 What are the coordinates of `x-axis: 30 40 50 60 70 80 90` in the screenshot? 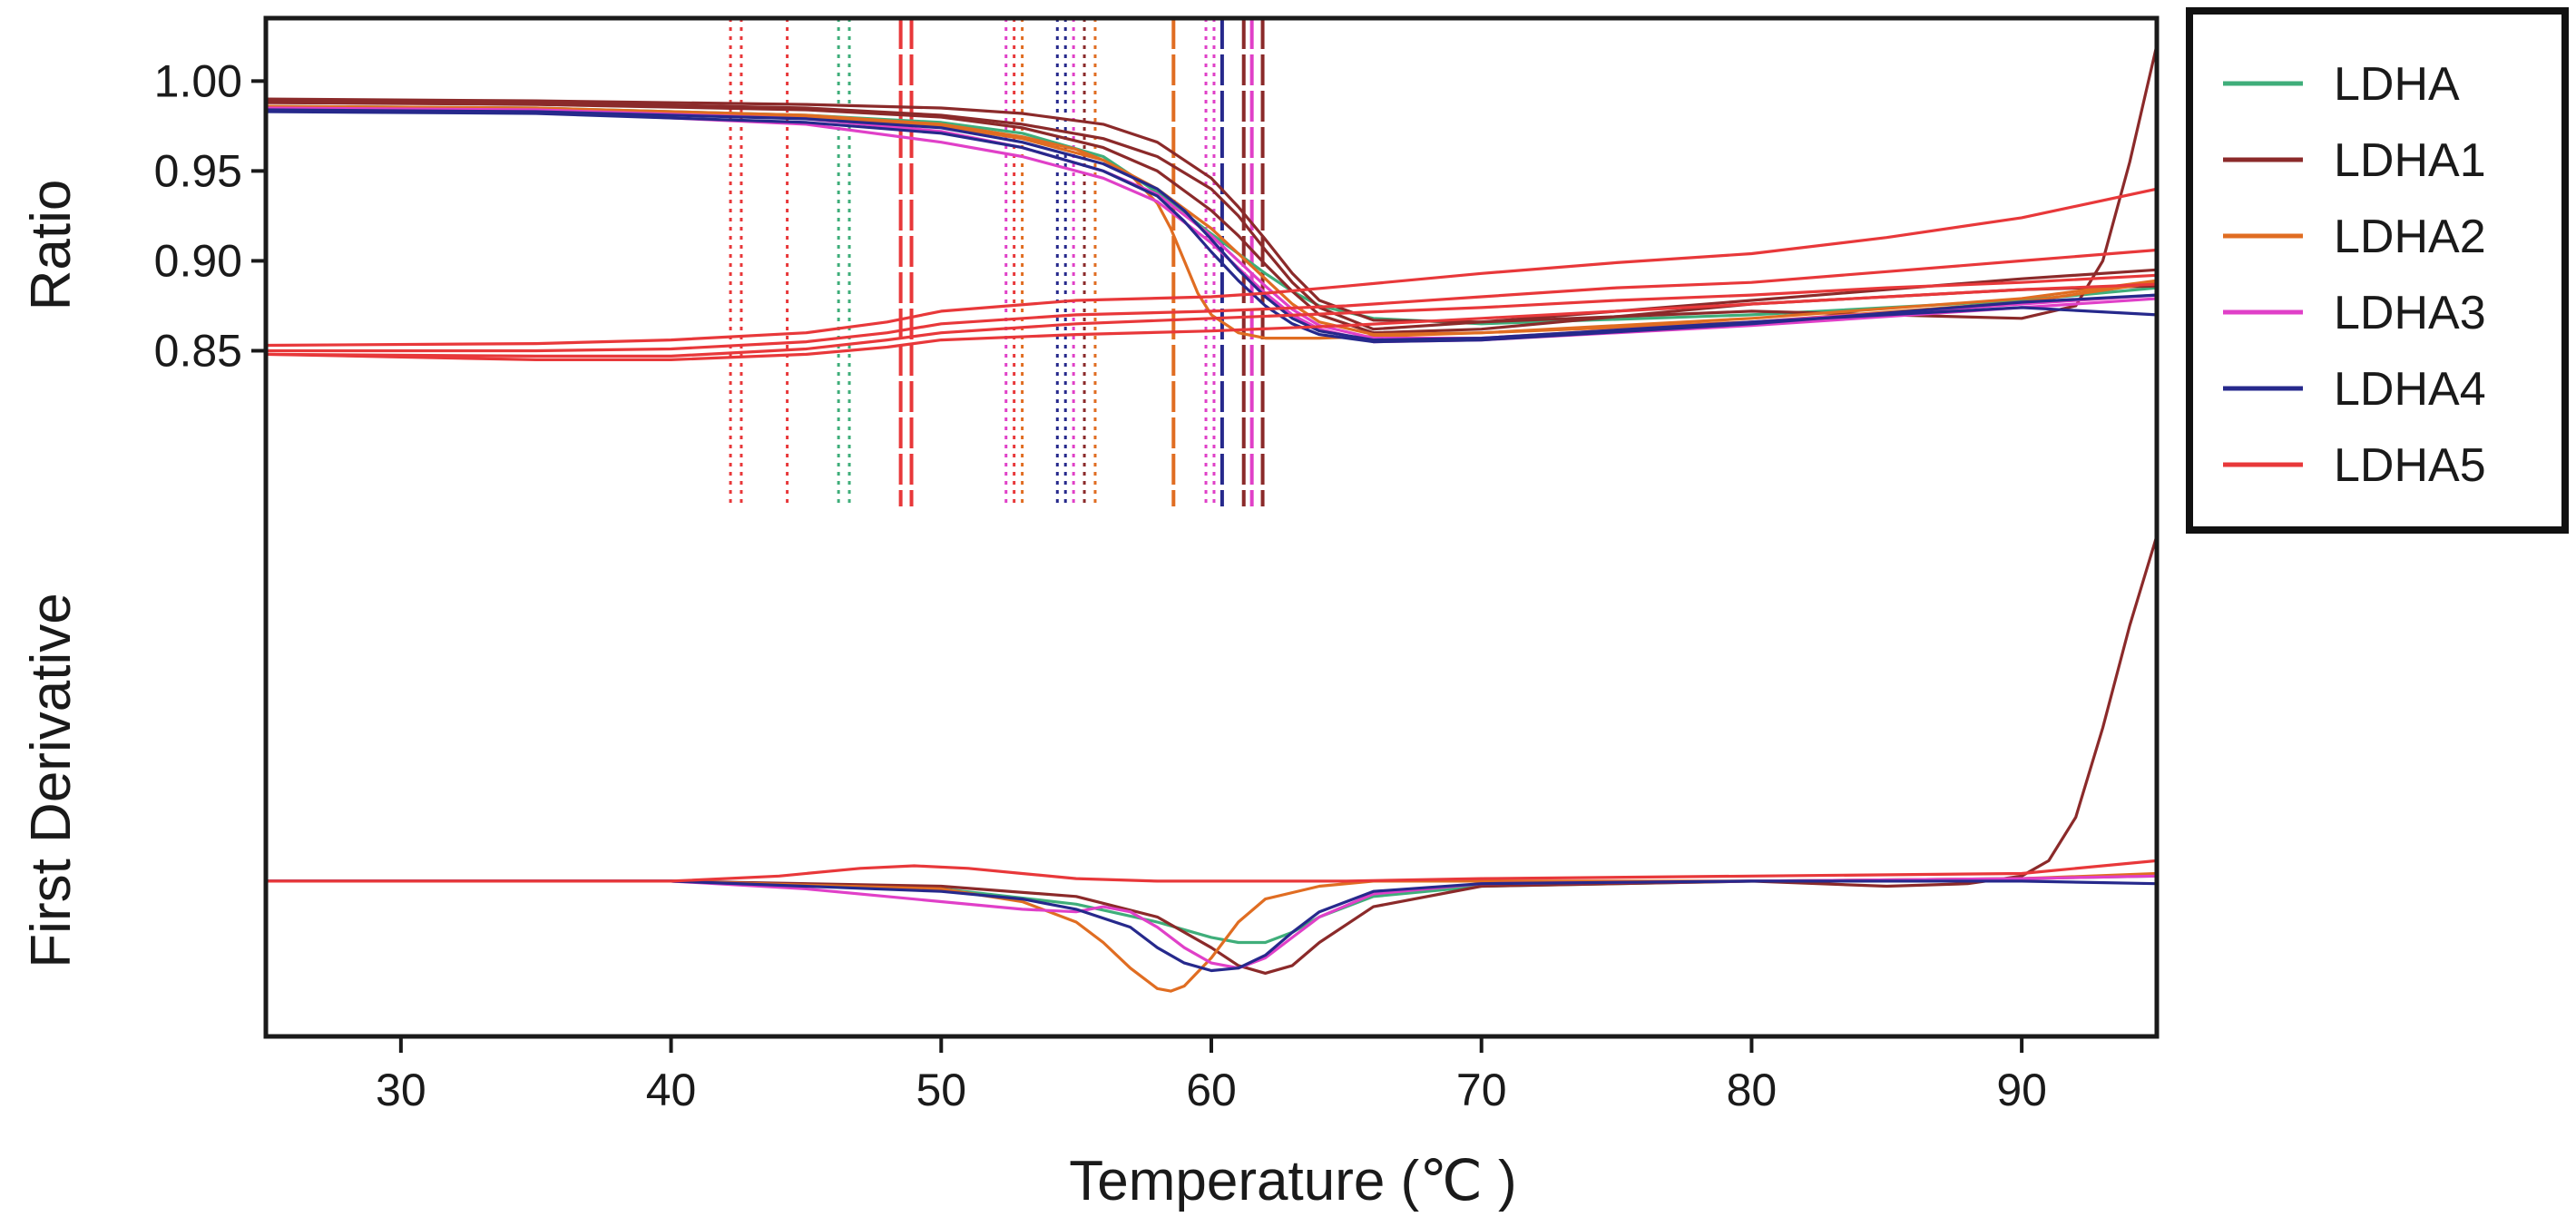 It's located at (1211, 1075).